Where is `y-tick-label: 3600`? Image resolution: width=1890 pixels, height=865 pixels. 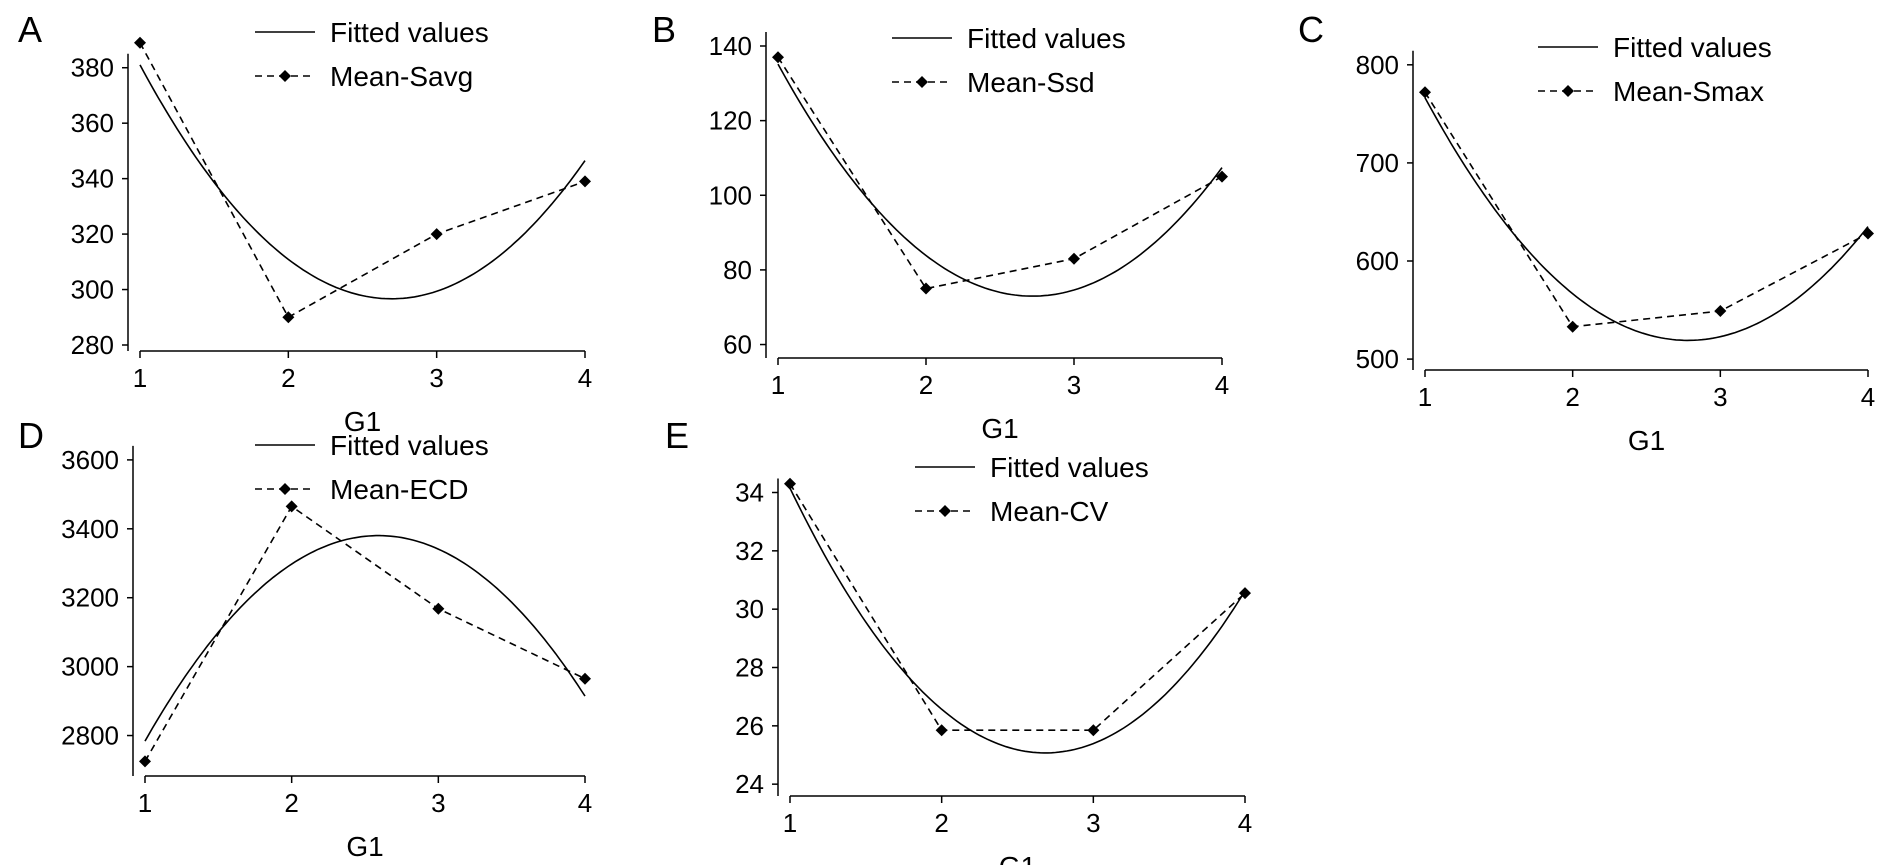 y-tick-label: 3600 is located at coordinates (90, 460).